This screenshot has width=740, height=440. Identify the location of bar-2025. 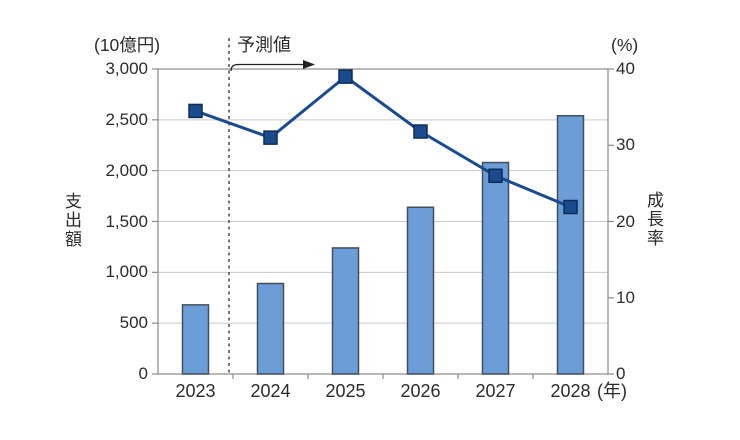
(345, 311).